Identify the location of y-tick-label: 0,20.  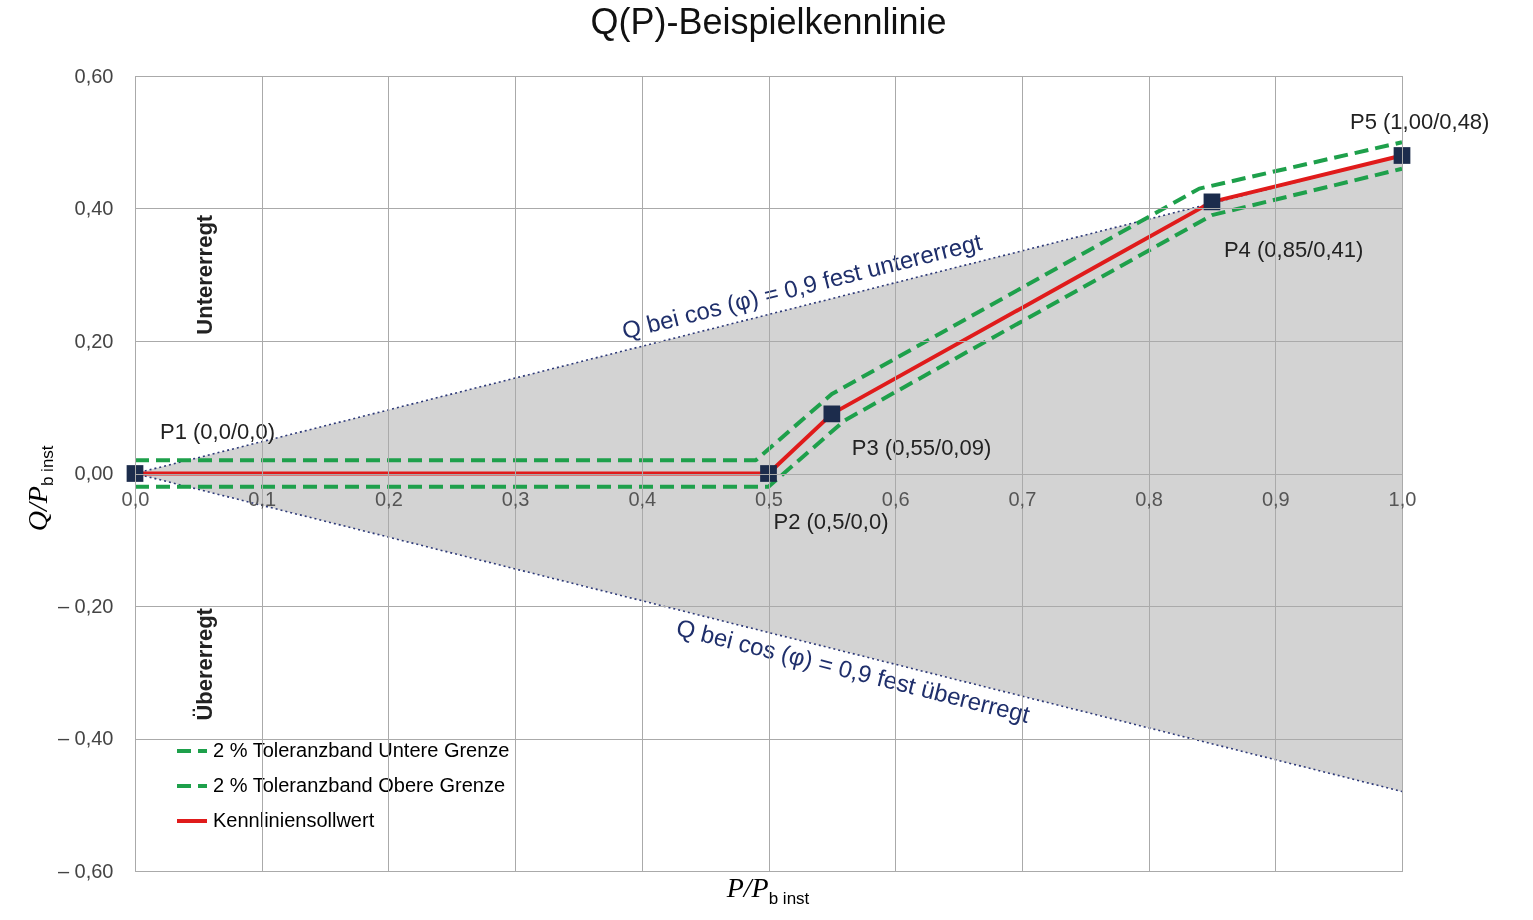
(94, 340).